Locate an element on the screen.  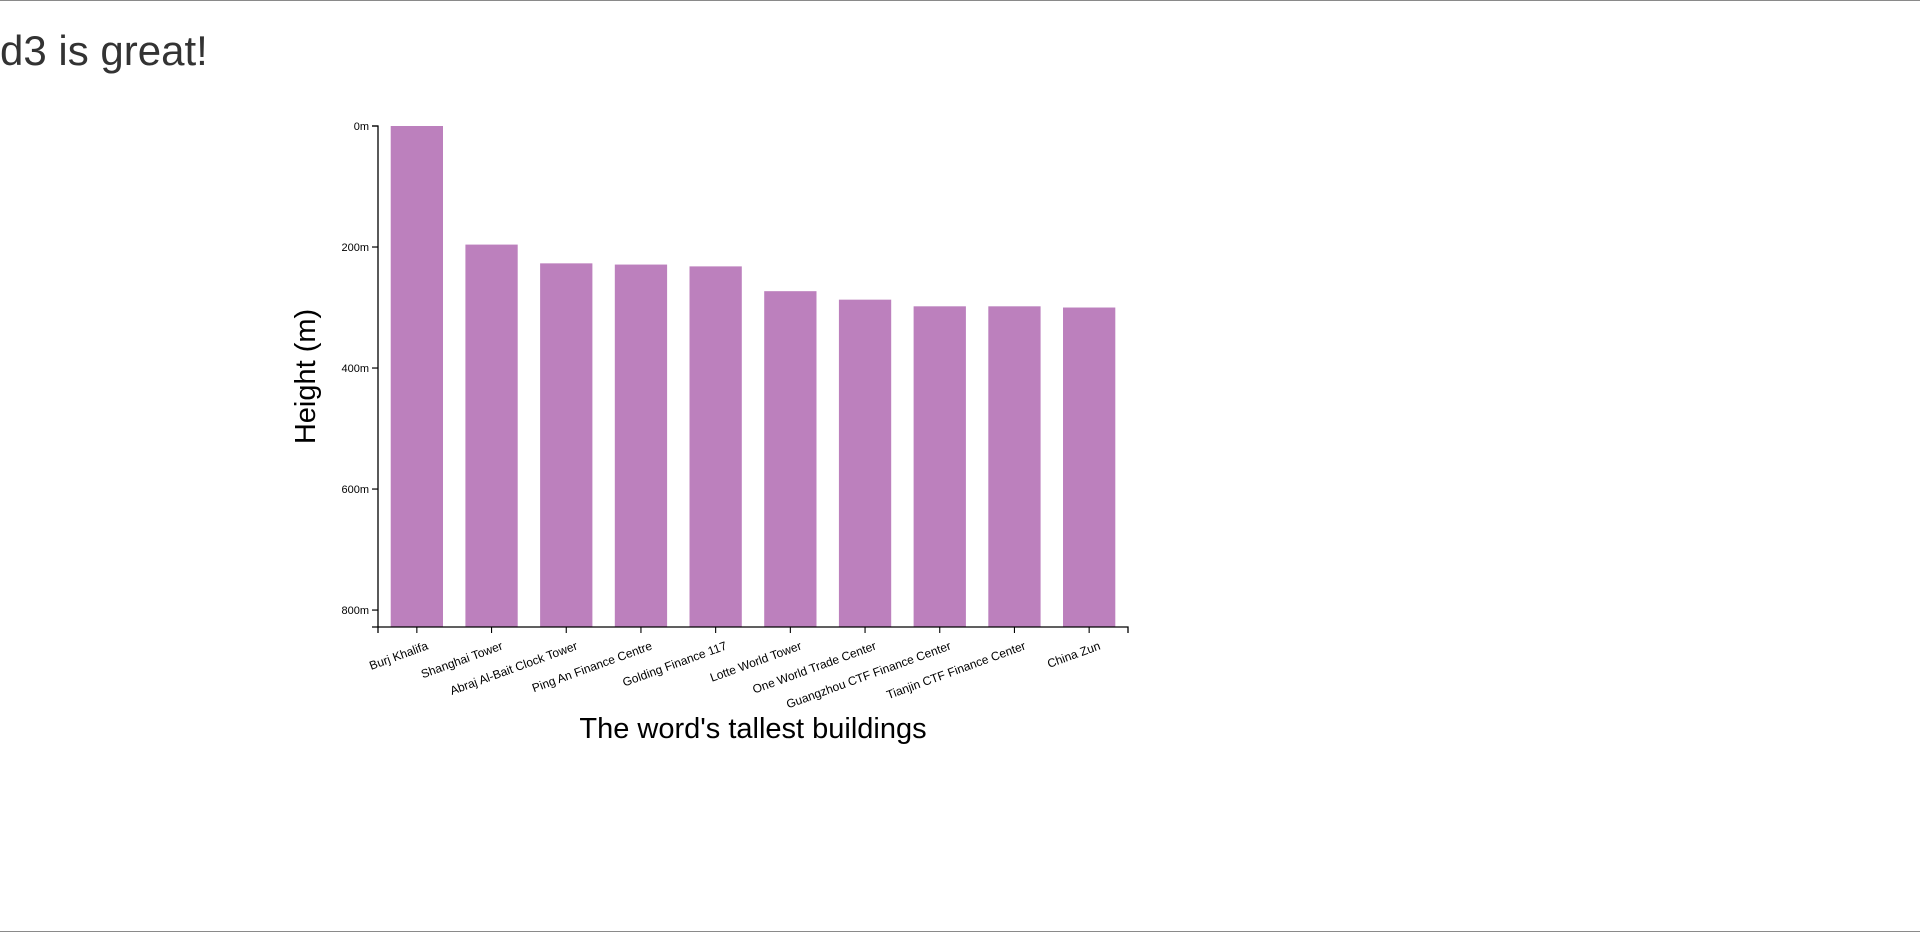
x-axis-title: The word's tallest buildings is located at coordinates (752, 729).